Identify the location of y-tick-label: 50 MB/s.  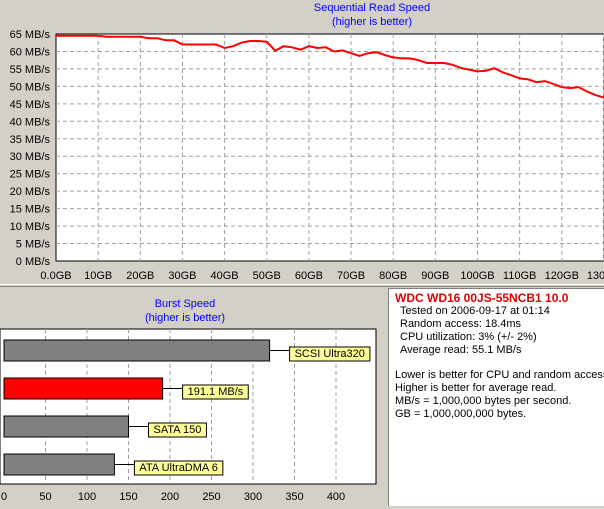
(30, 87).